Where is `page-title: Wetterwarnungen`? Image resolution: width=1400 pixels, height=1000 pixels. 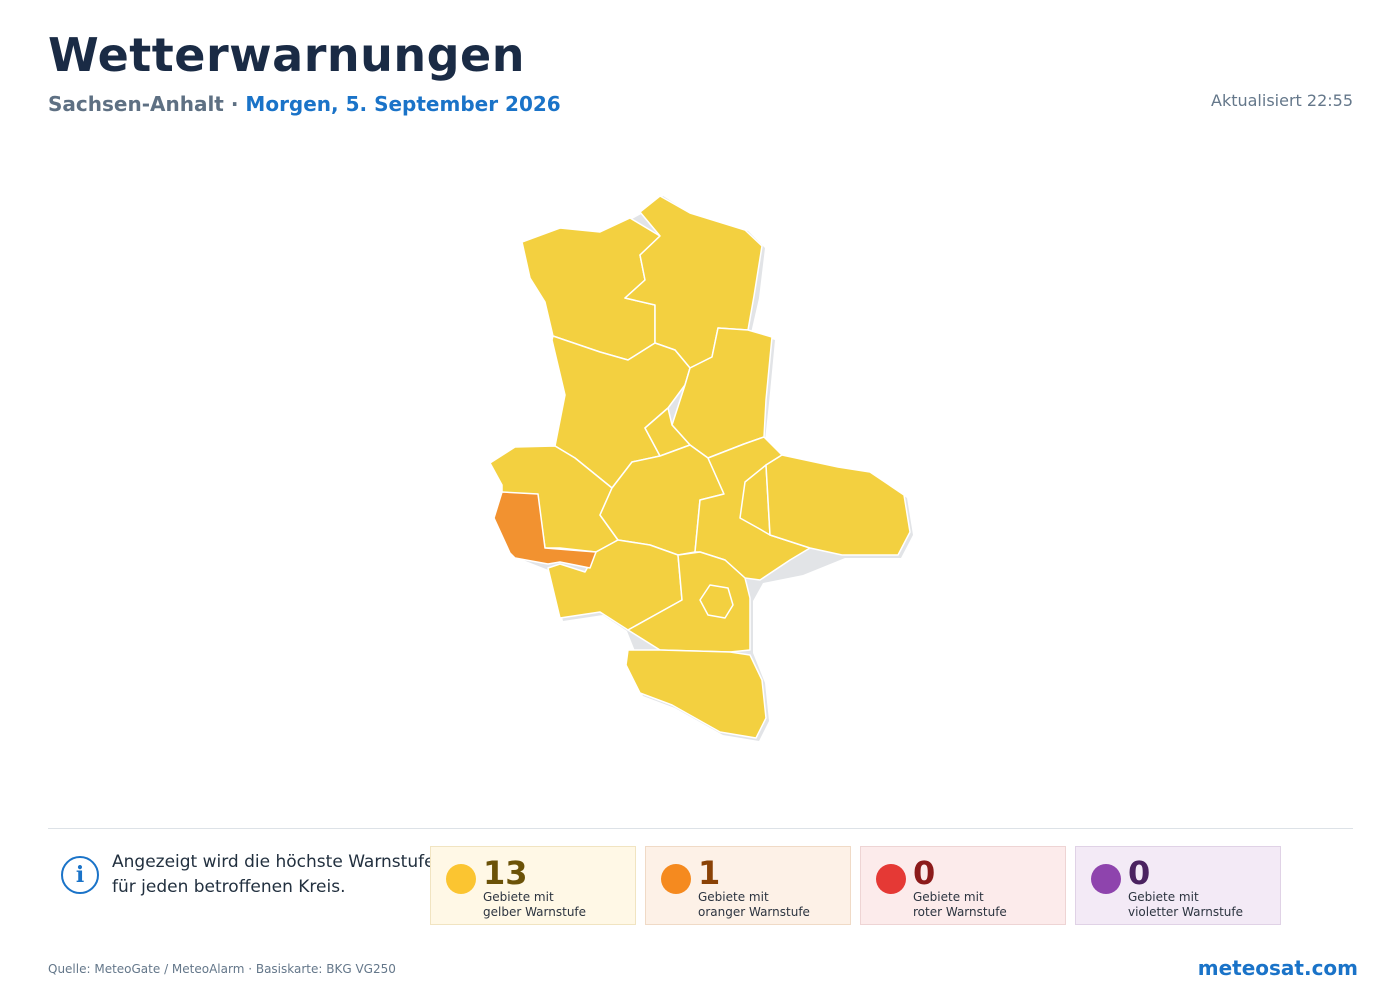
page-title: Wetterwarnungen is located at coordinates (287, 55).